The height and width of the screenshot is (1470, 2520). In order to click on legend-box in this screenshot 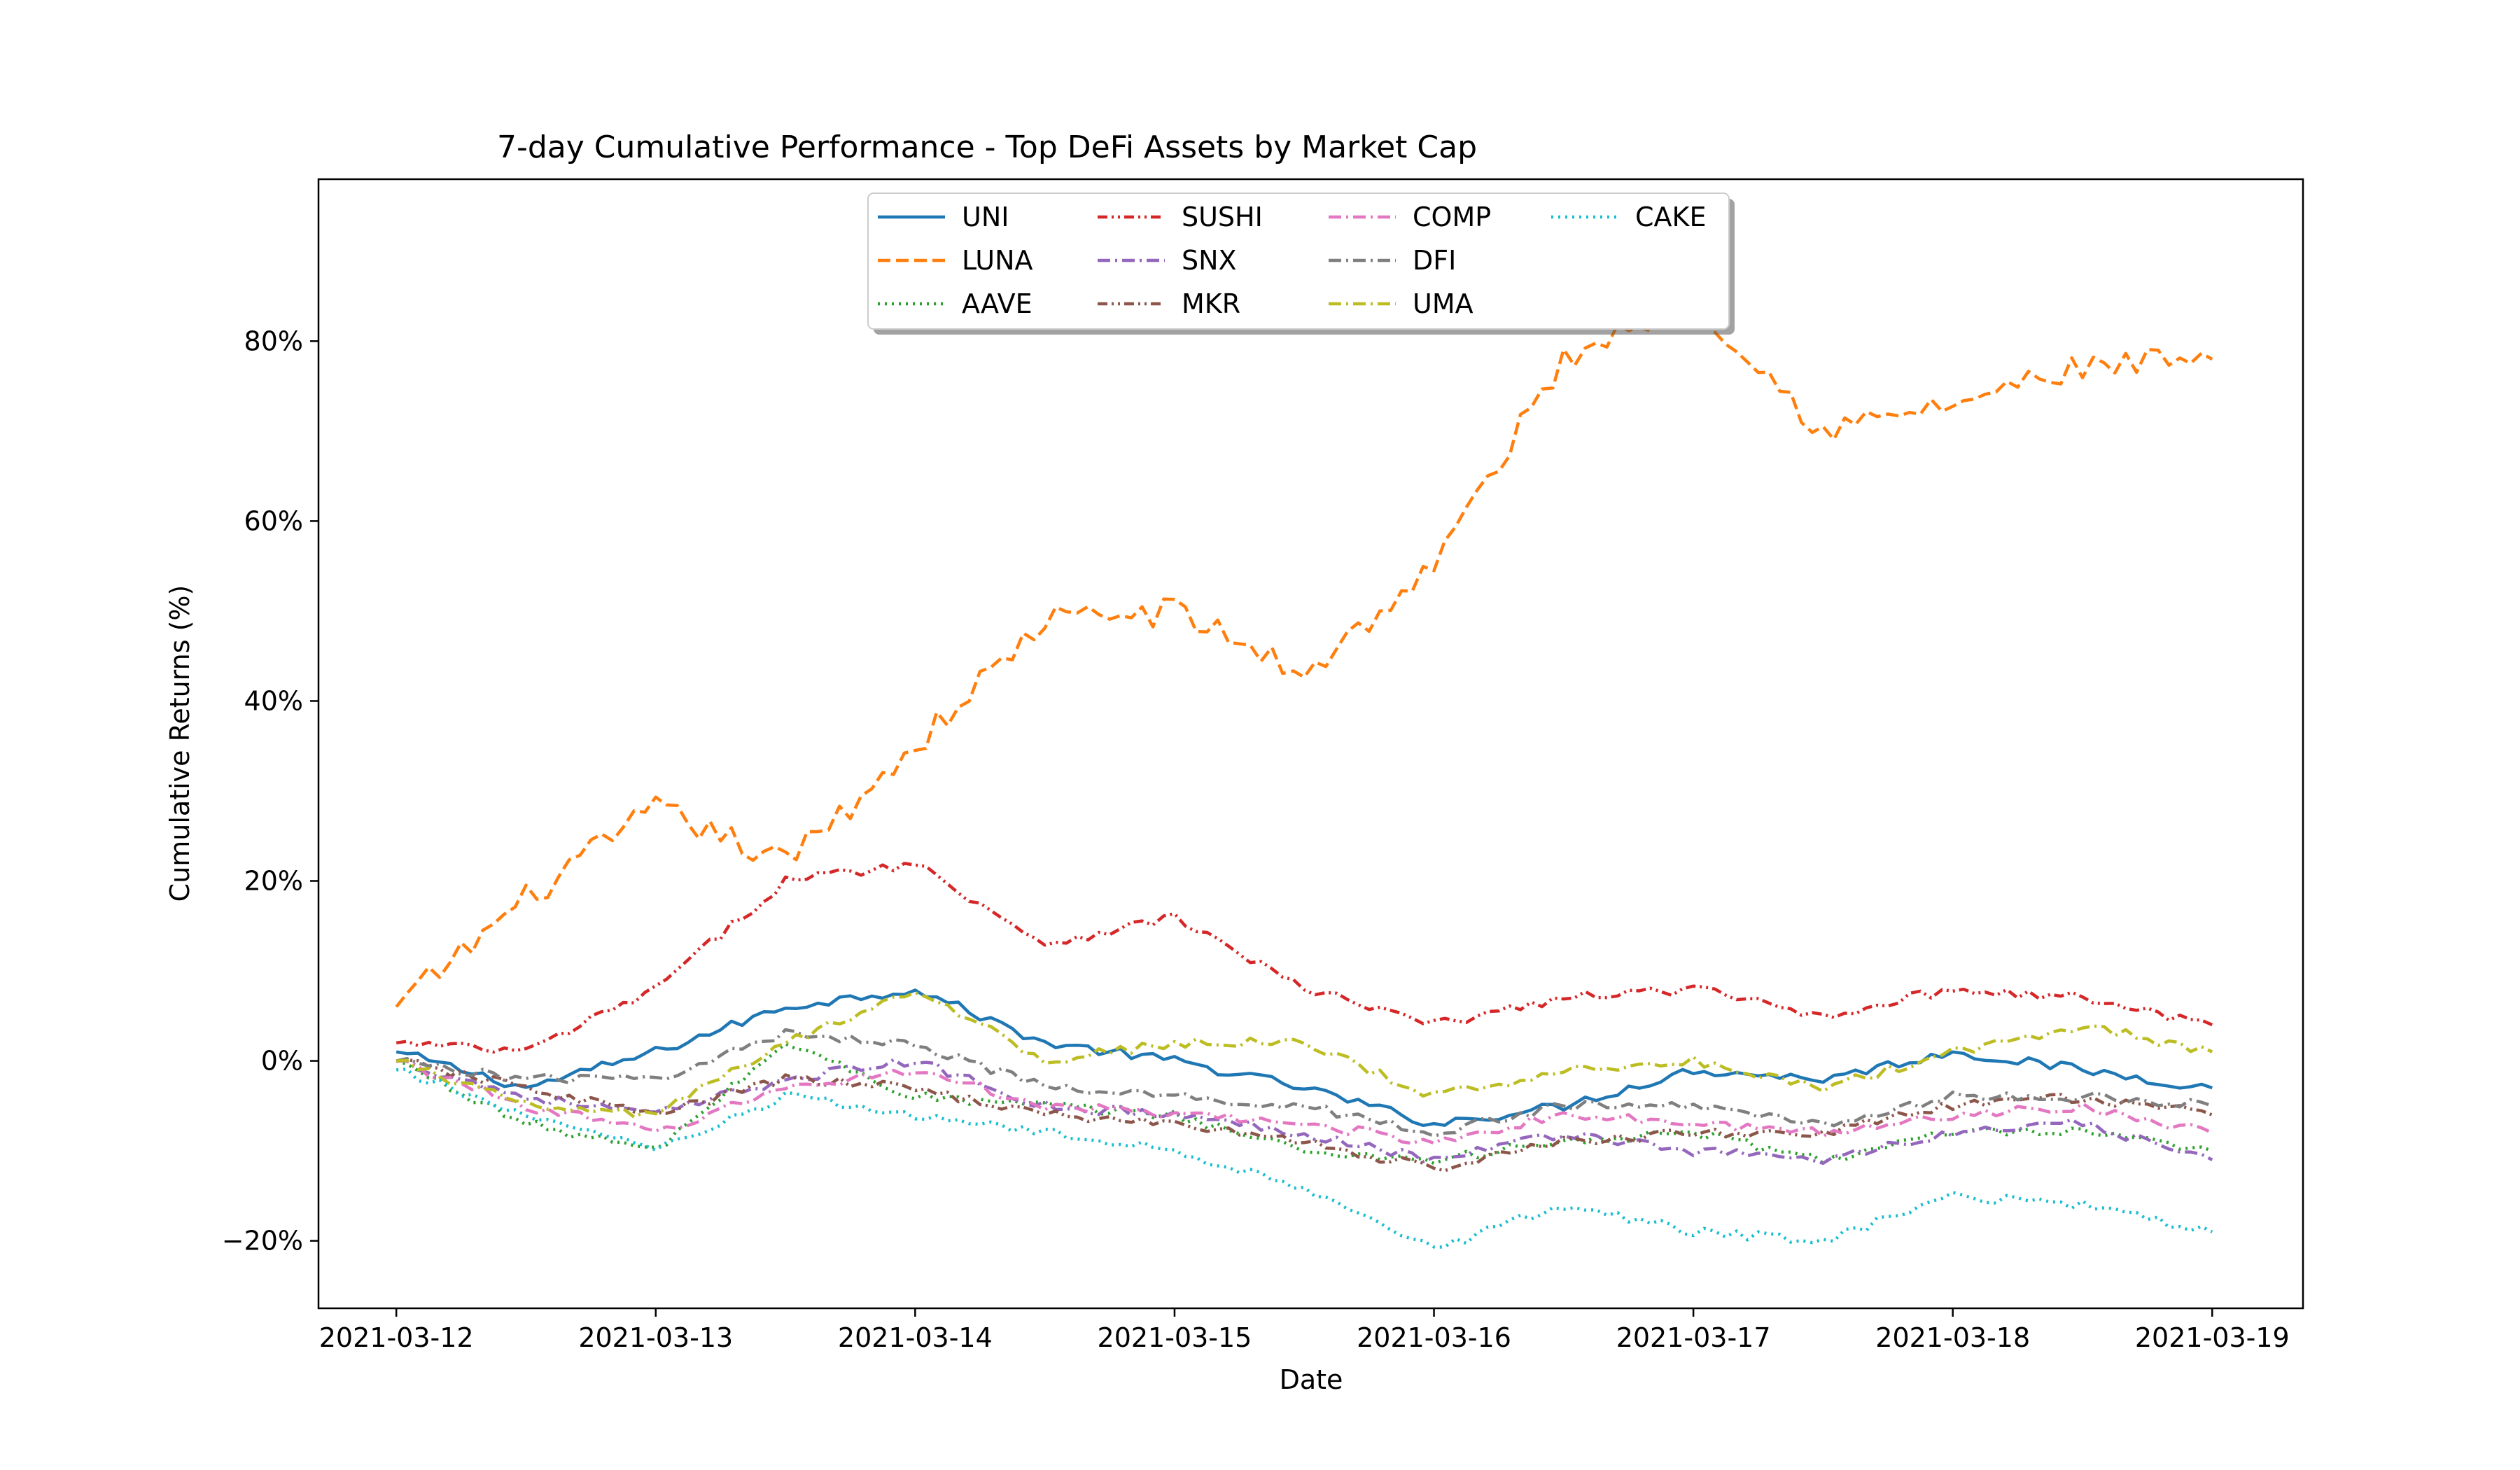, I will do `click(1298, 261)`.